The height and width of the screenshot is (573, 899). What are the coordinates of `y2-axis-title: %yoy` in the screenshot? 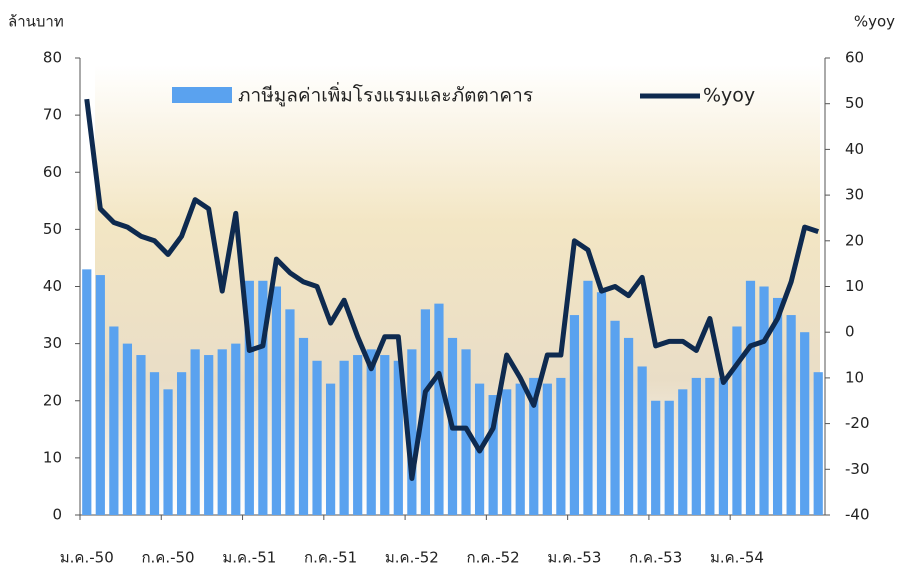 It's located at (874, 22).